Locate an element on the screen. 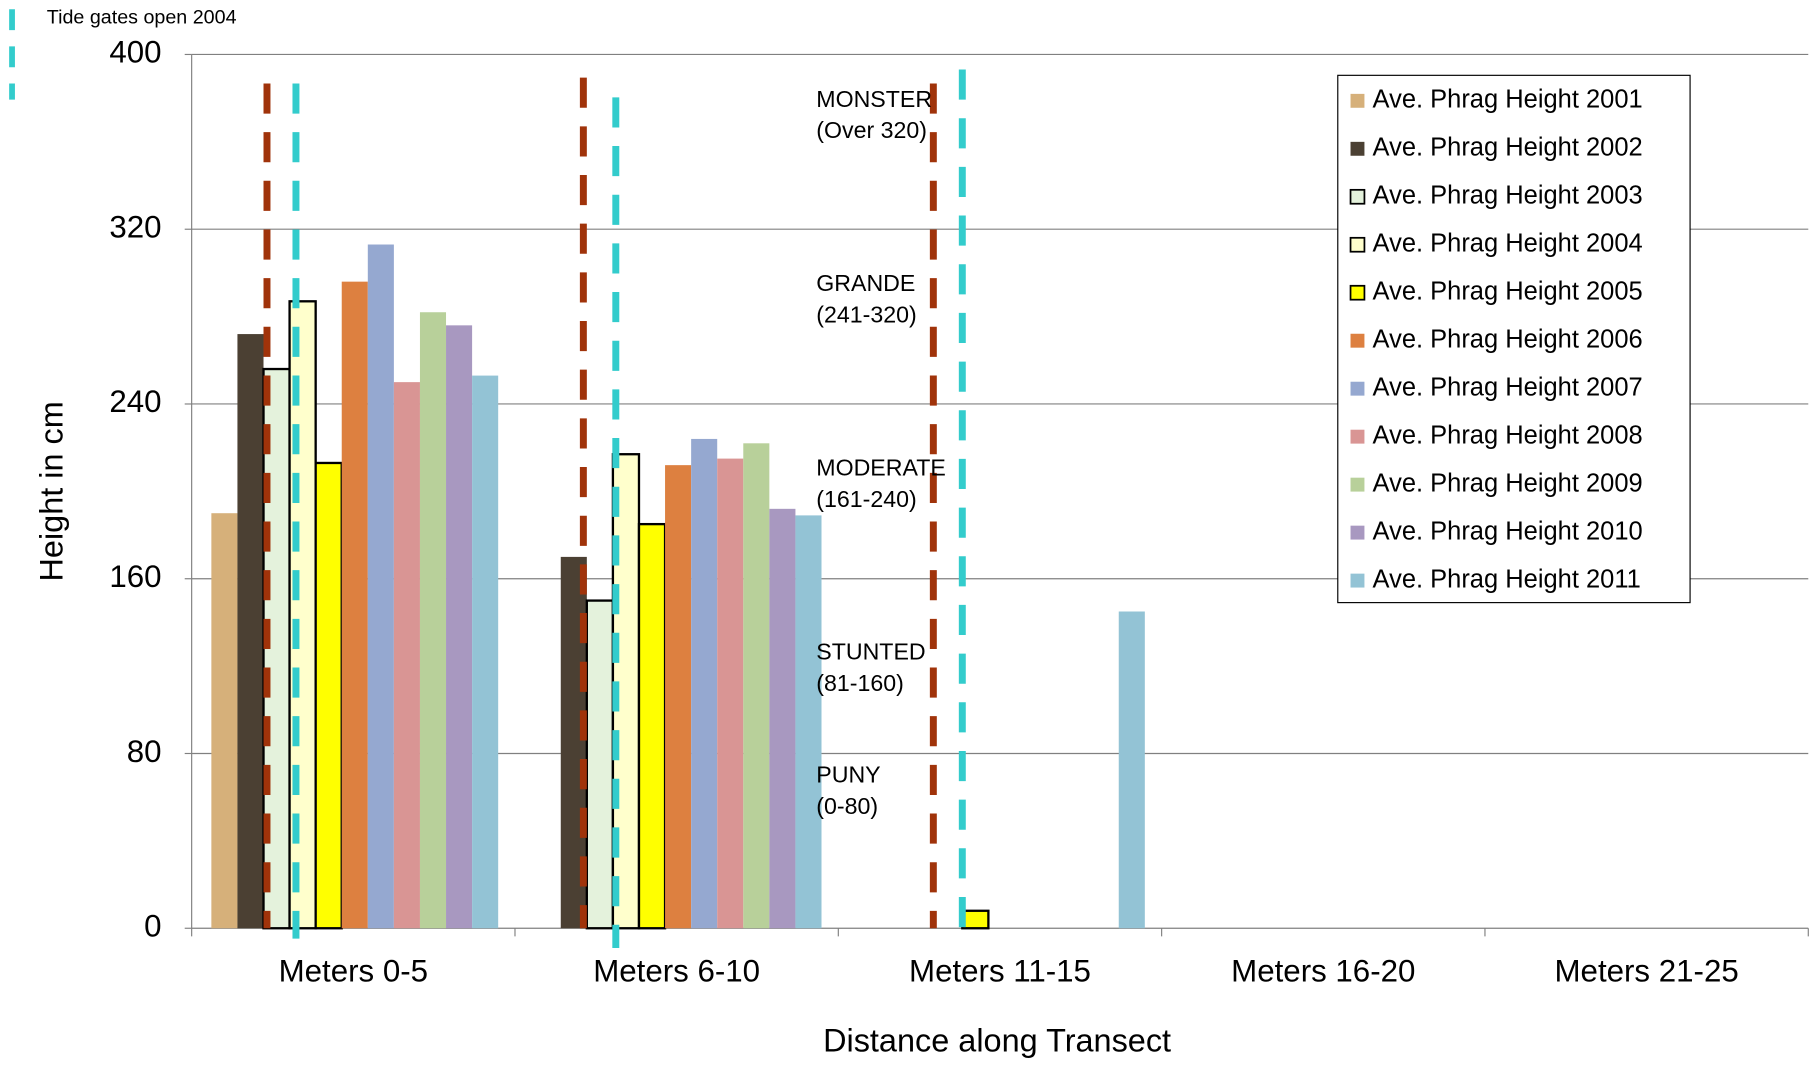 This screenshot has height=1065, width=1818. y-tick-label: 400 is located at coordinates (135, 52).